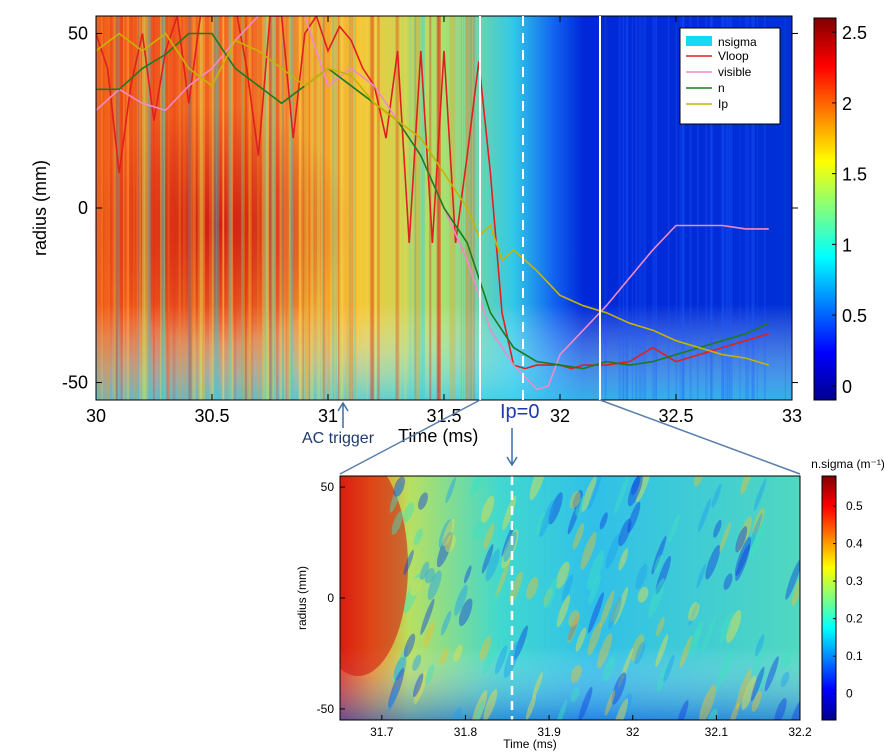 Image resolution: width=884 pixels, height=752 pixels. I want to click on main-xtick-label: 30, so click(96, 416).